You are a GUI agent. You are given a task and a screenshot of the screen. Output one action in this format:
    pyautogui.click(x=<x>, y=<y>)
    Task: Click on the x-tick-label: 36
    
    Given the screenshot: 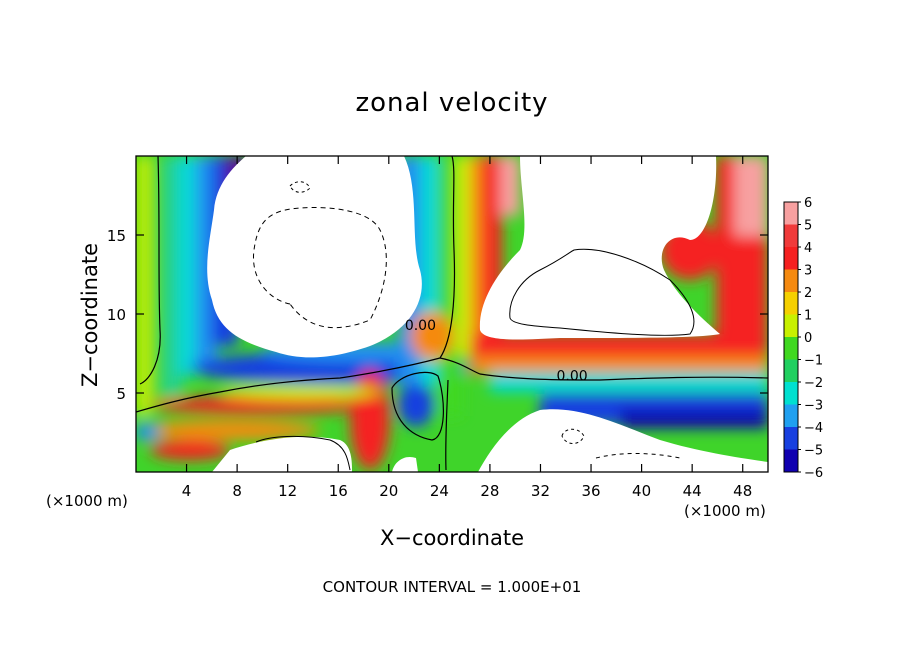 What is the action you would take?
    pyautogui.click(x=590, y=491)
    